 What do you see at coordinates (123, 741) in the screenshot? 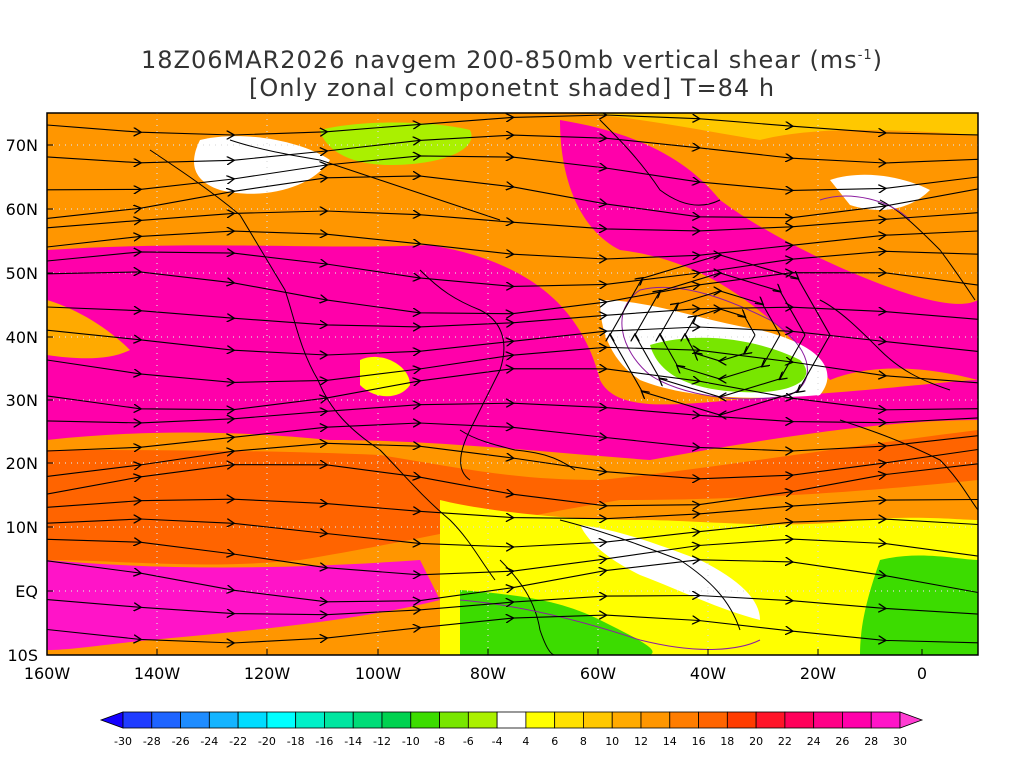
I see `colorbar-label: -30` at bounding box center [123, 741].